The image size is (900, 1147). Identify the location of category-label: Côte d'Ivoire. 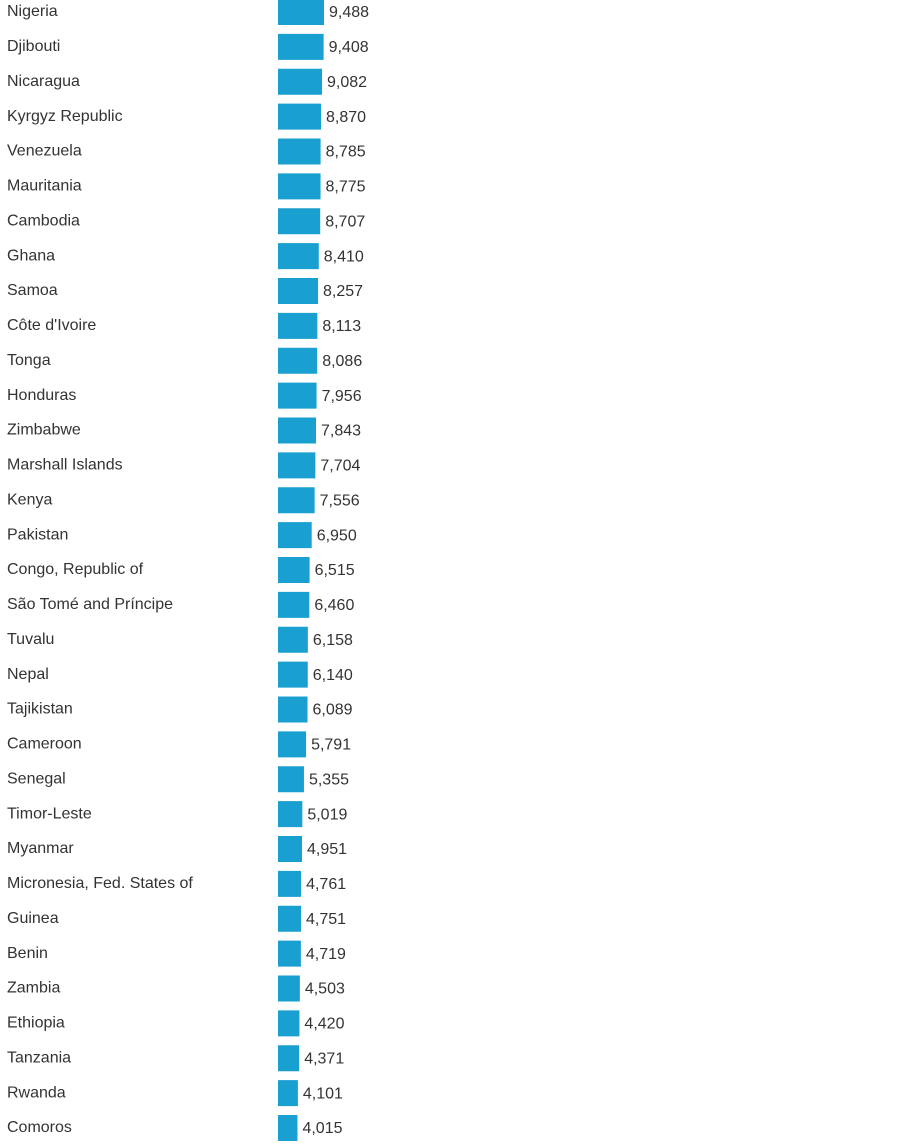
(51, 325).